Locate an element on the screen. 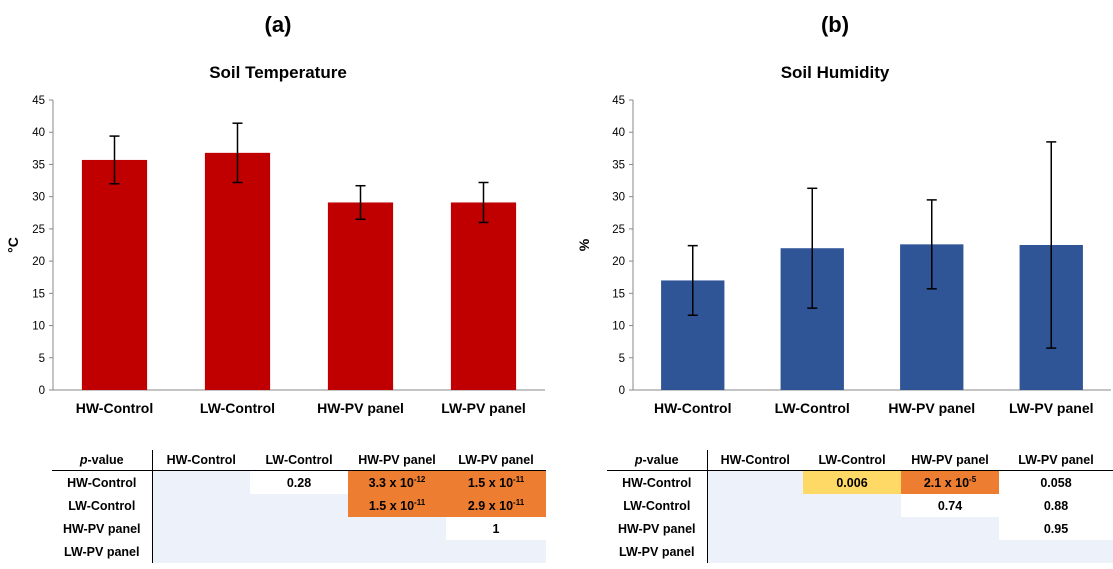 This screenshot has width=1113, height=569. panel-label: (b) is located at coordinates (835, 24).